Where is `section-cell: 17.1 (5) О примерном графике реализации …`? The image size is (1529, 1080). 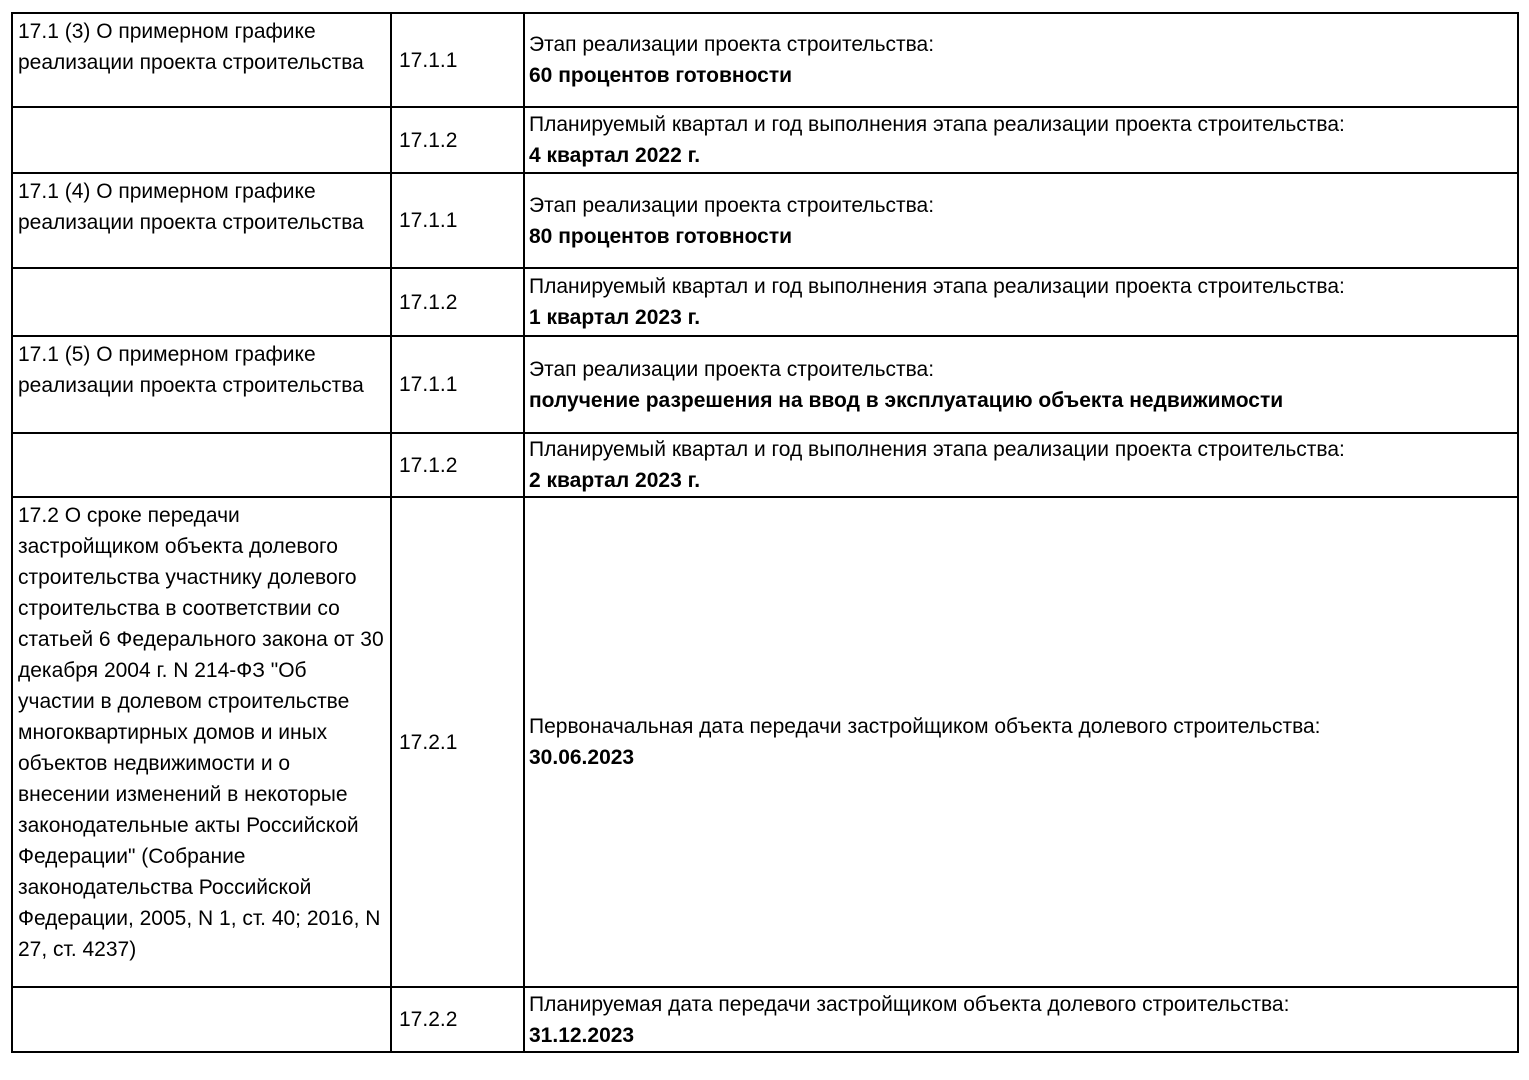 section-cell: 17.1 (5) О примерном графике реализации … is located at coordinates (201, 384).